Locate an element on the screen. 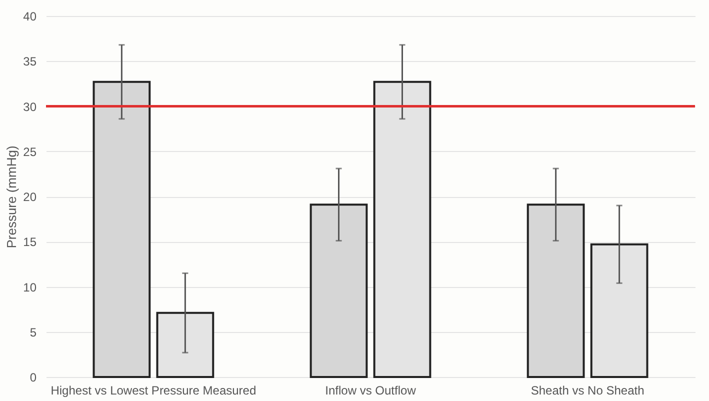  y-tick-label: 25 is located at coordinates (30, 151).